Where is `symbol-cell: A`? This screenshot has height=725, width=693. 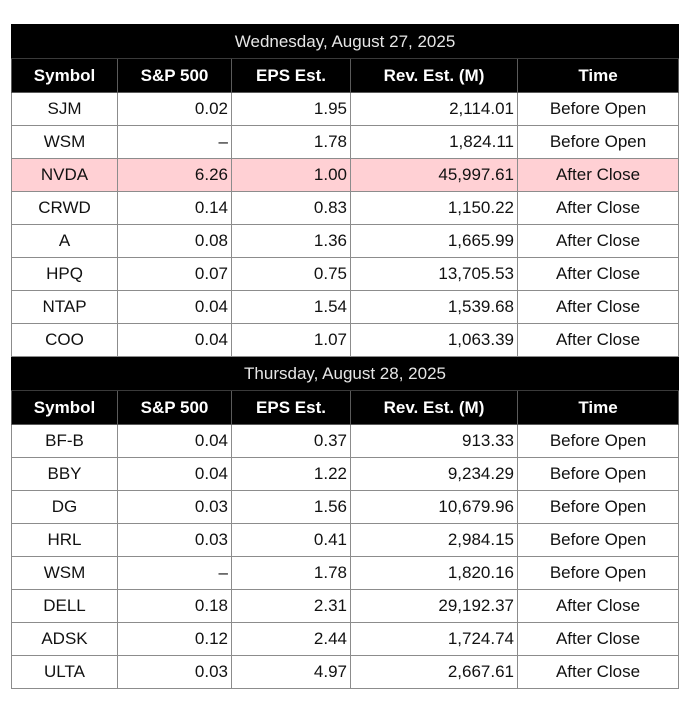
symbol-cell: A is located at coordinates (64, 241).